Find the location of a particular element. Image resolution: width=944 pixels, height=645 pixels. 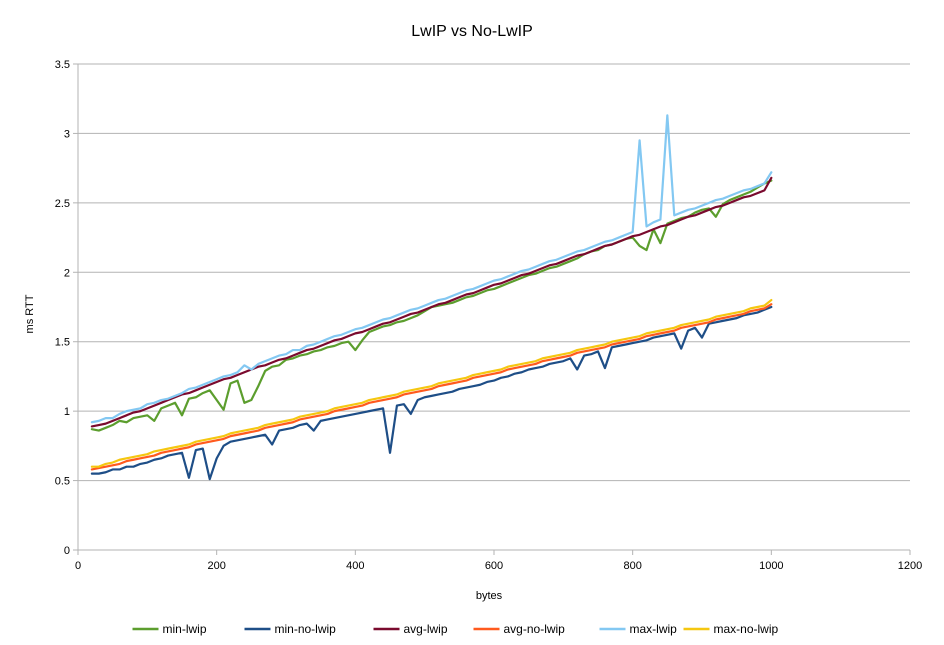

legend-label: avg-no-lwip is located at coordinates (535, 629).